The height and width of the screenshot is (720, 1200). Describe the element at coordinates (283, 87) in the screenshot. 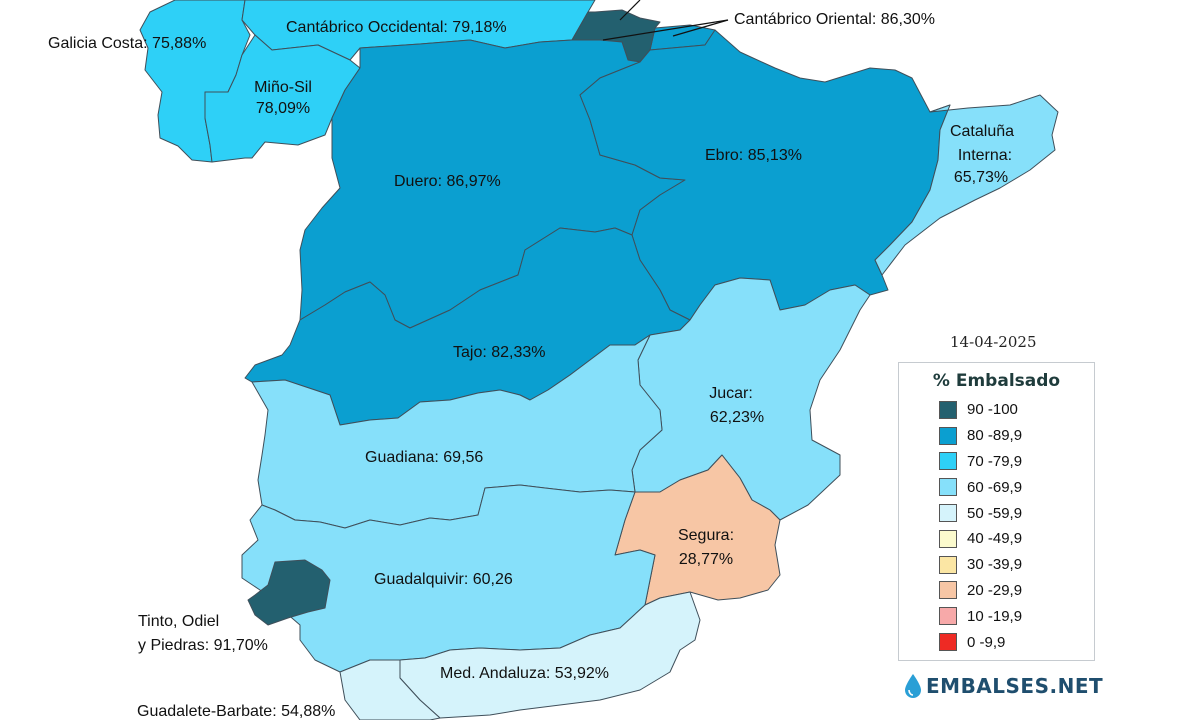

I see `label-mino-sil-name: Miño-Sil` at that location.